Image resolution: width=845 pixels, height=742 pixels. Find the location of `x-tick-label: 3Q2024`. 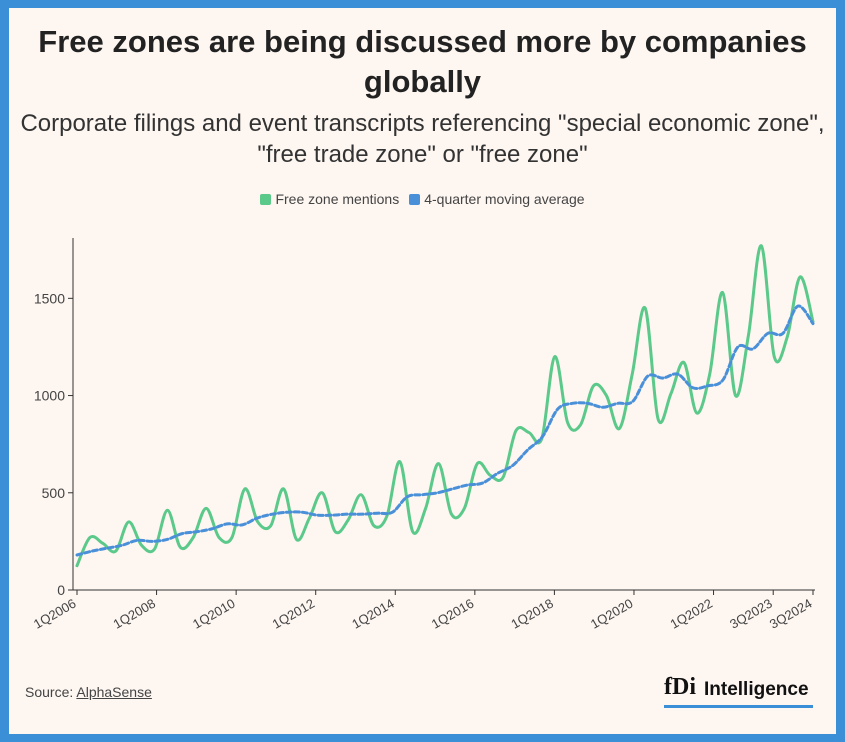

x-tick-label: 3Q2024 is located at coordinates (791, 614).